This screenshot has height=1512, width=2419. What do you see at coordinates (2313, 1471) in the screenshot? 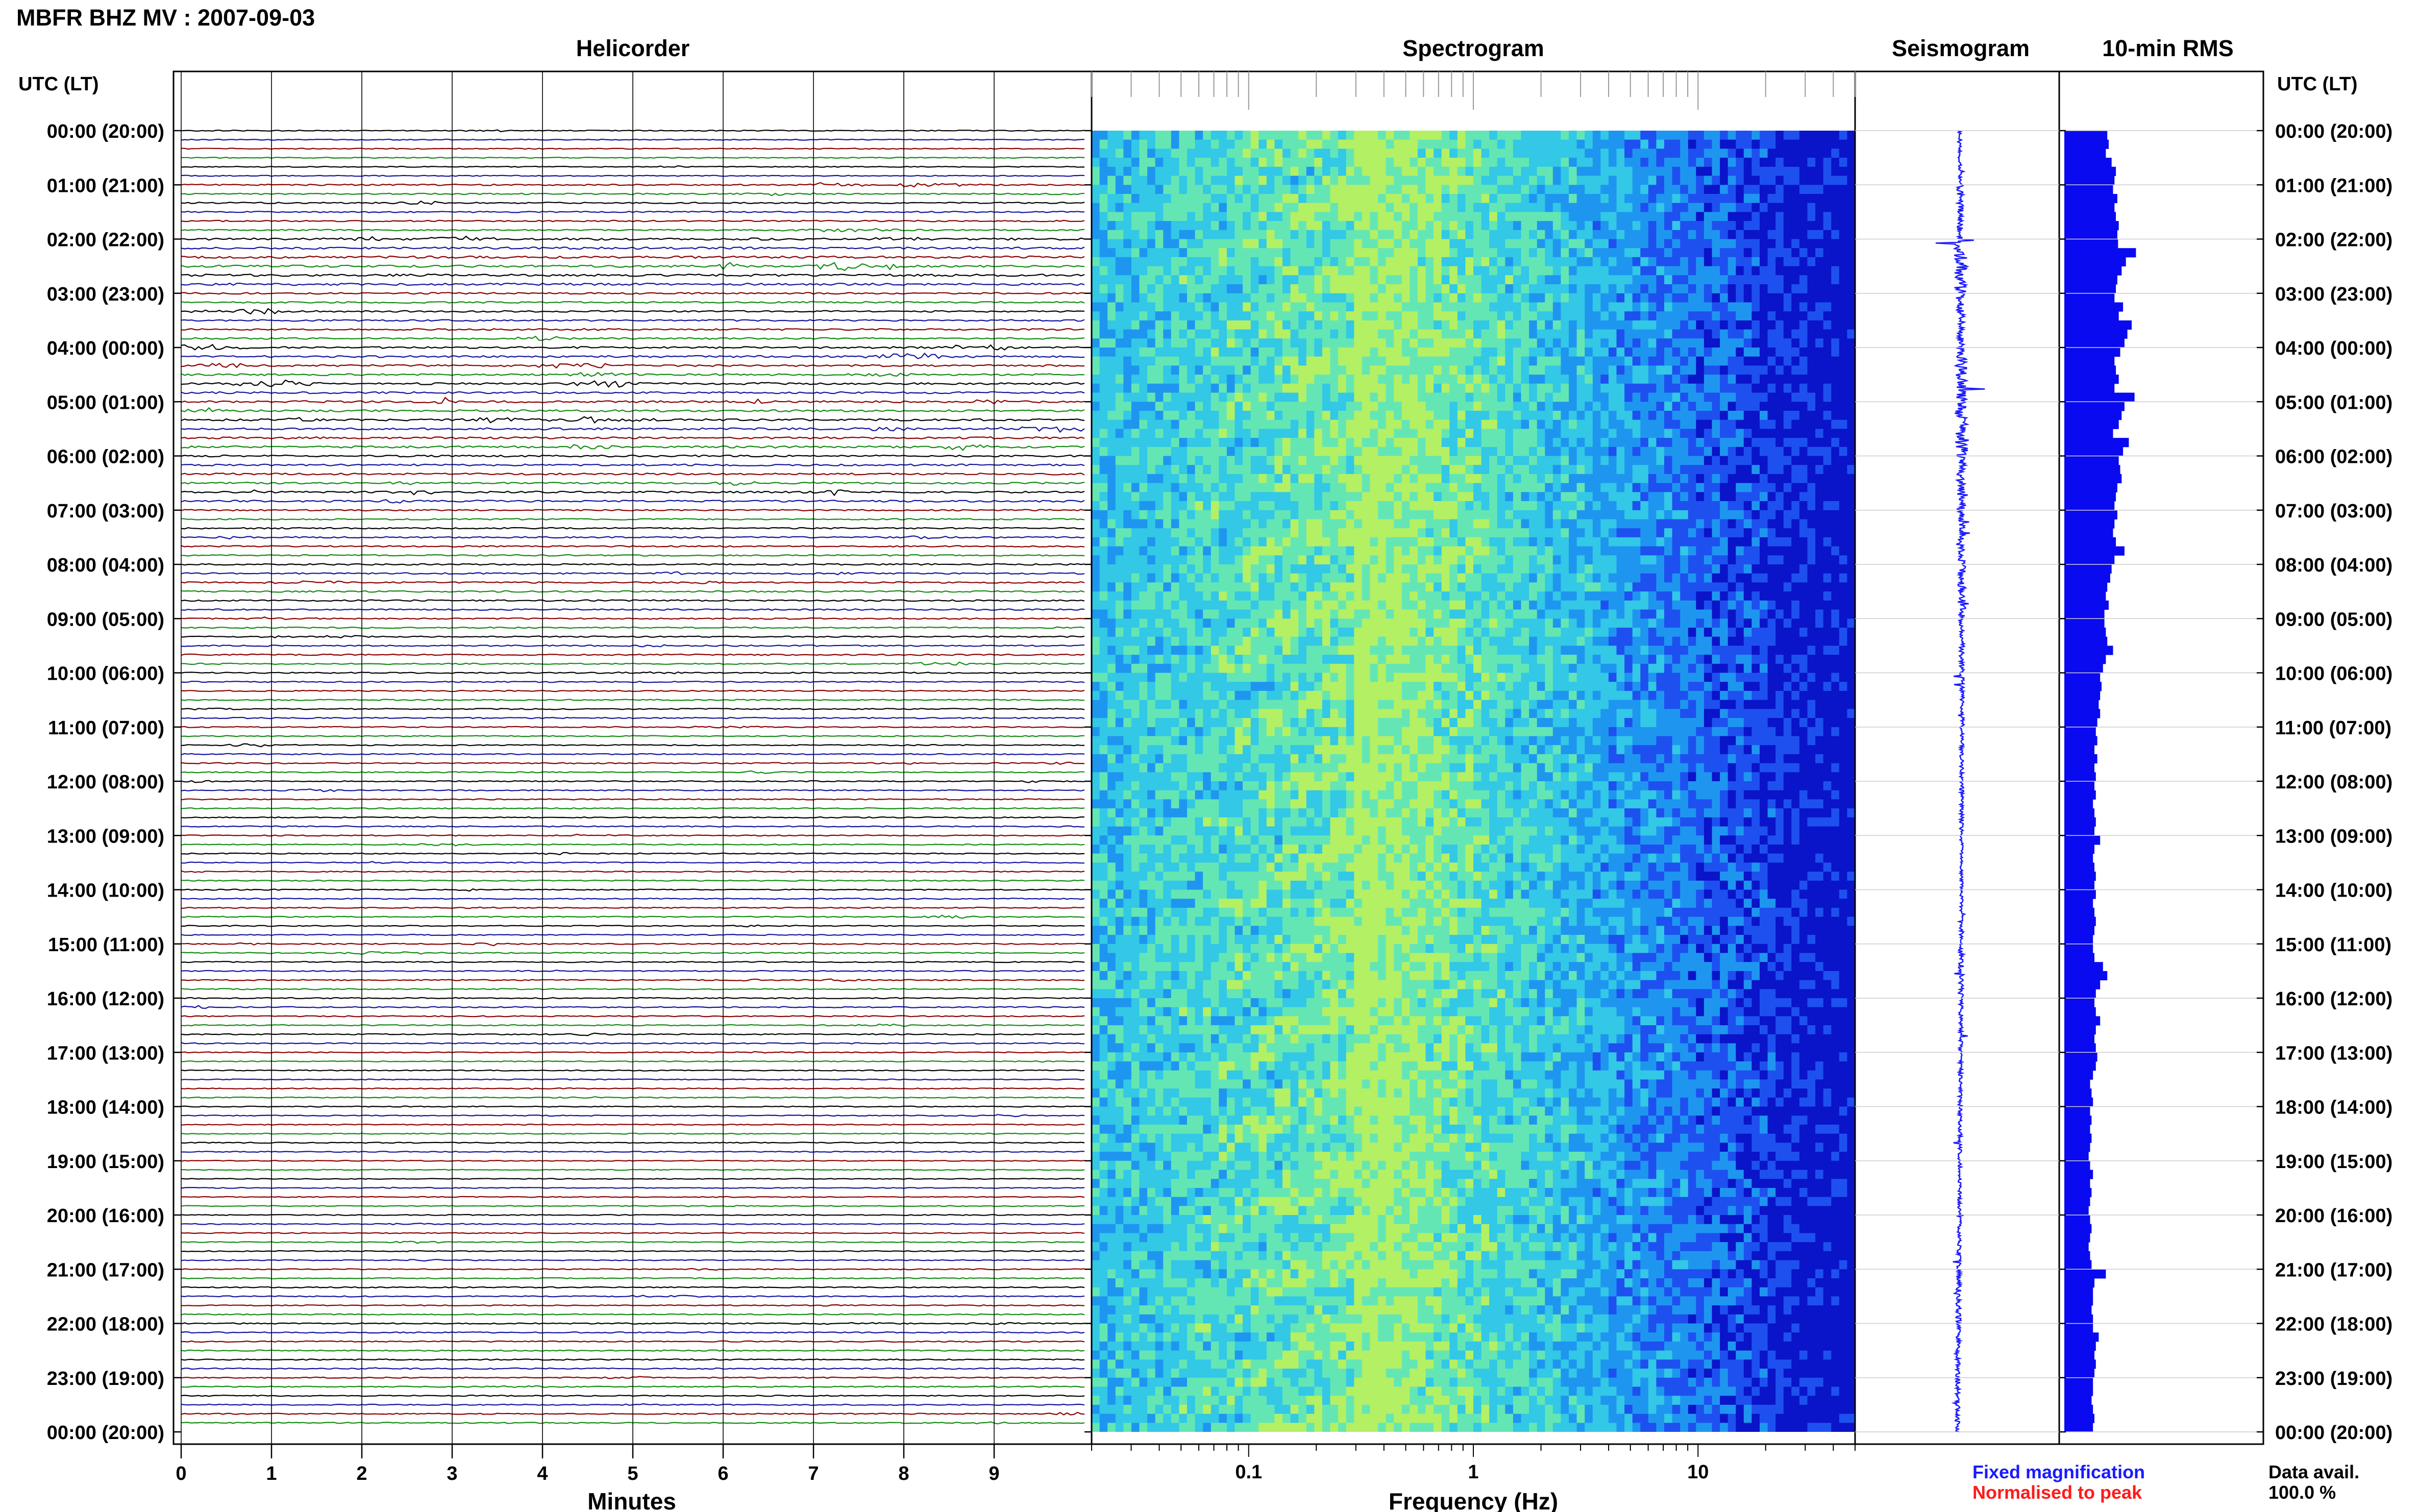
I see `data-avail-label: Data avail.` at bounding box center [2313, 1471].